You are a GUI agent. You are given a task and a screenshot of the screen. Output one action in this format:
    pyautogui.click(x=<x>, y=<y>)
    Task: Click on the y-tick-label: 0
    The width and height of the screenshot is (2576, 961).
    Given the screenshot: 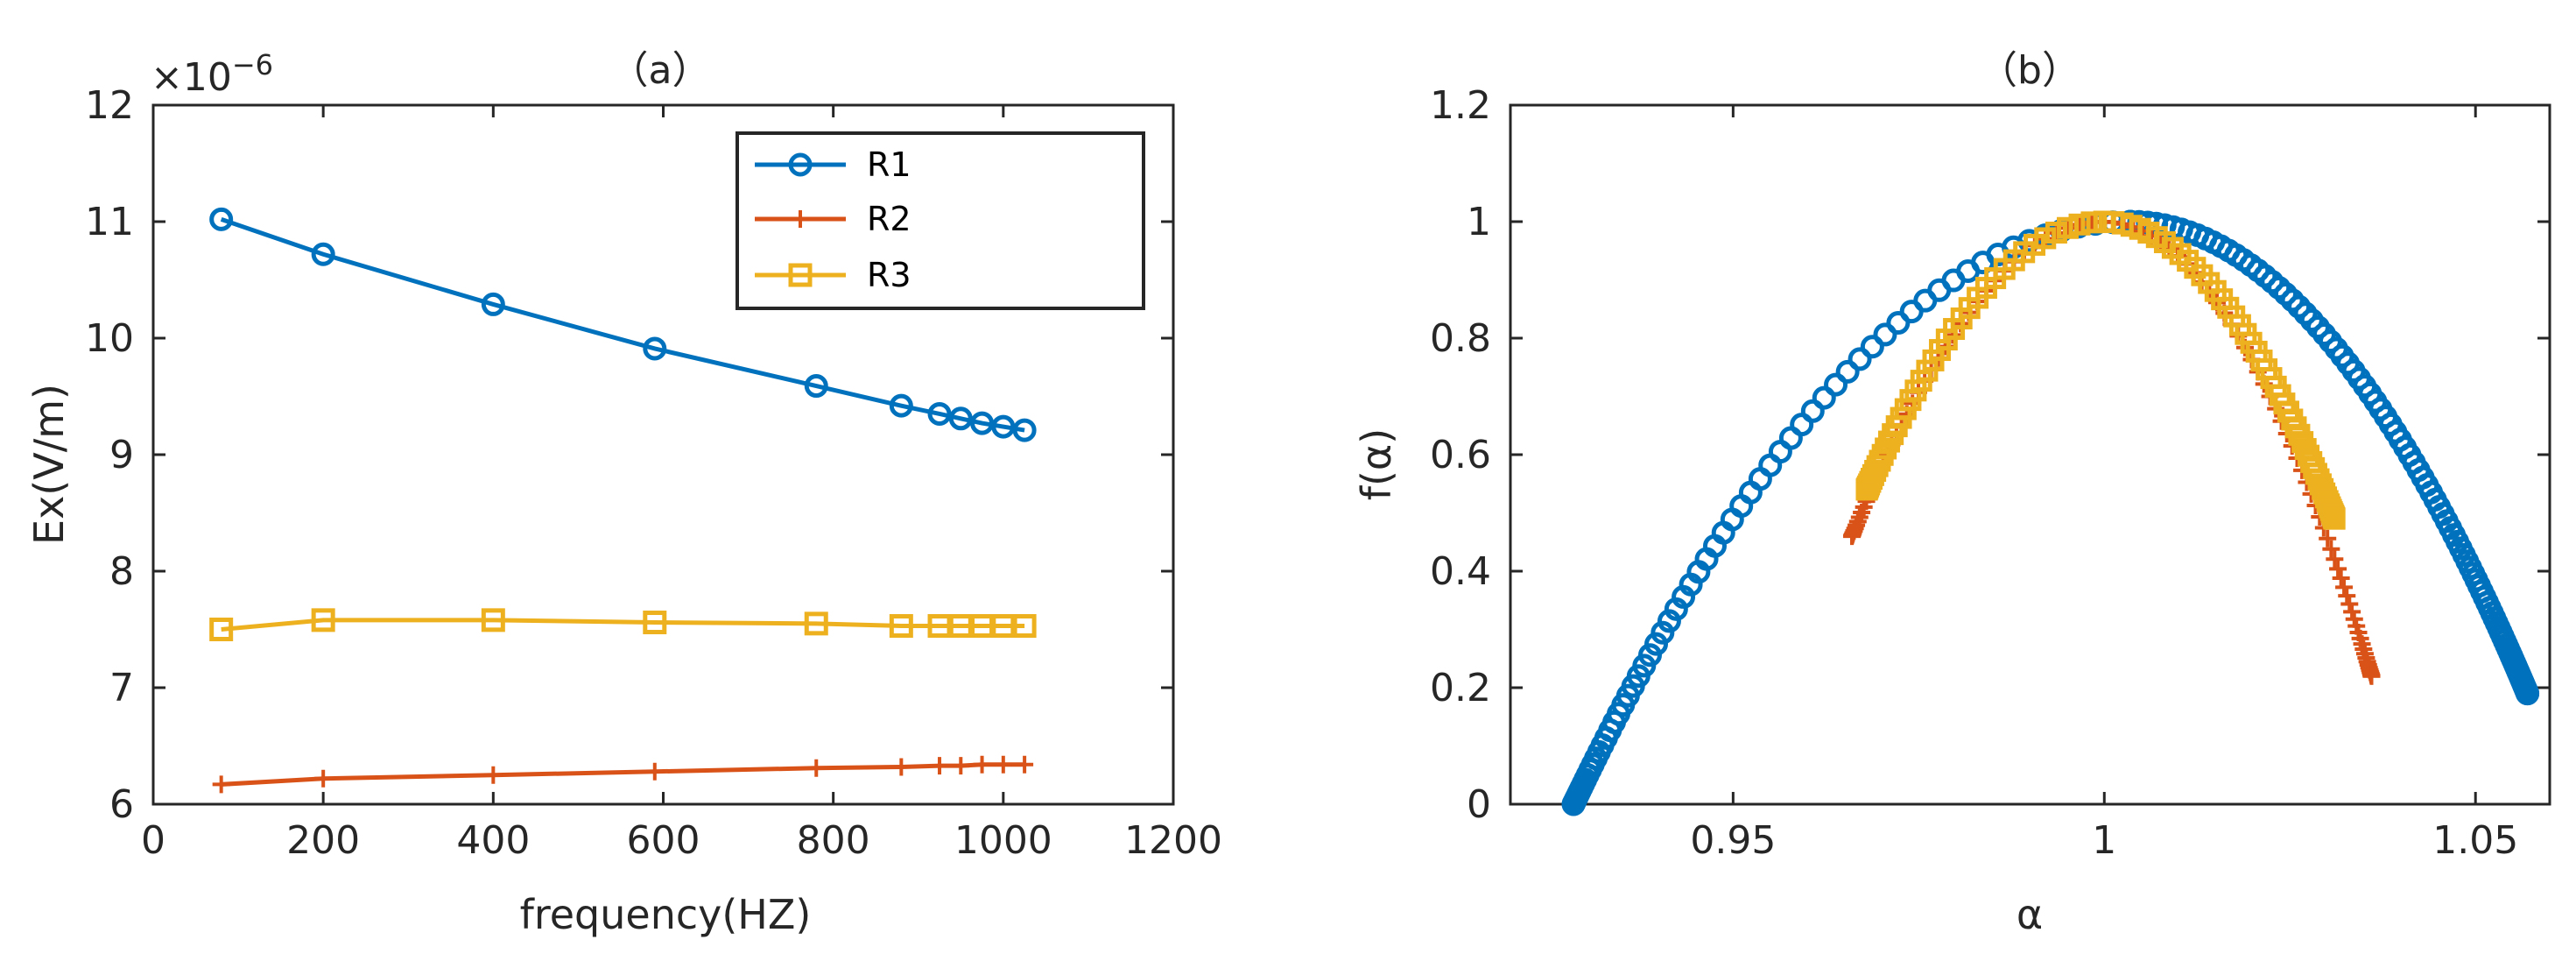 What is the action you would take?
    pyautogui.click(x=1479, y=804)
    